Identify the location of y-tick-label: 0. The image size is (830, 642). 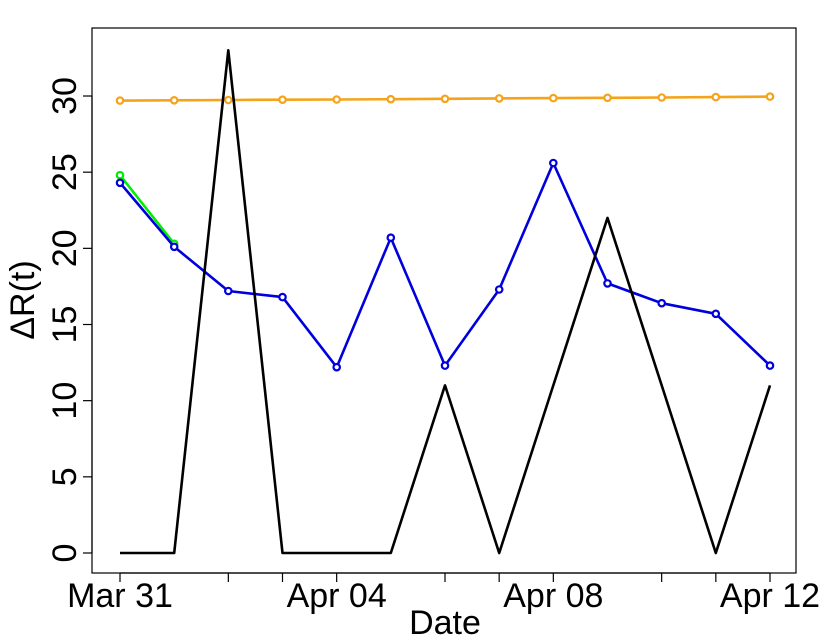
(65, 553).